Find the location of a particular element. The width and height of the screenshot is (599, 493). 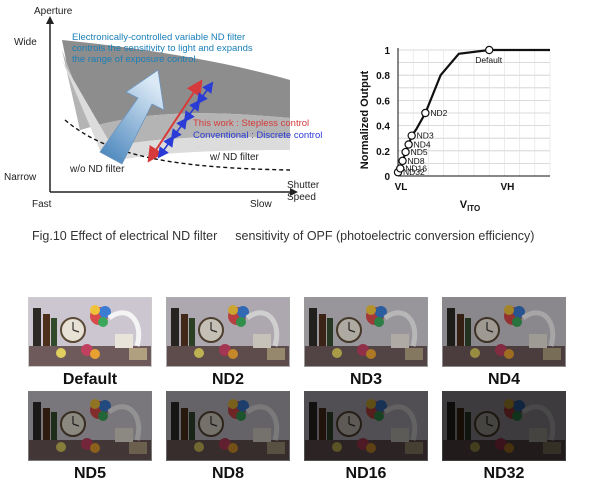

chart-x-ticks: VL VH is located at coordinates (455, 187).